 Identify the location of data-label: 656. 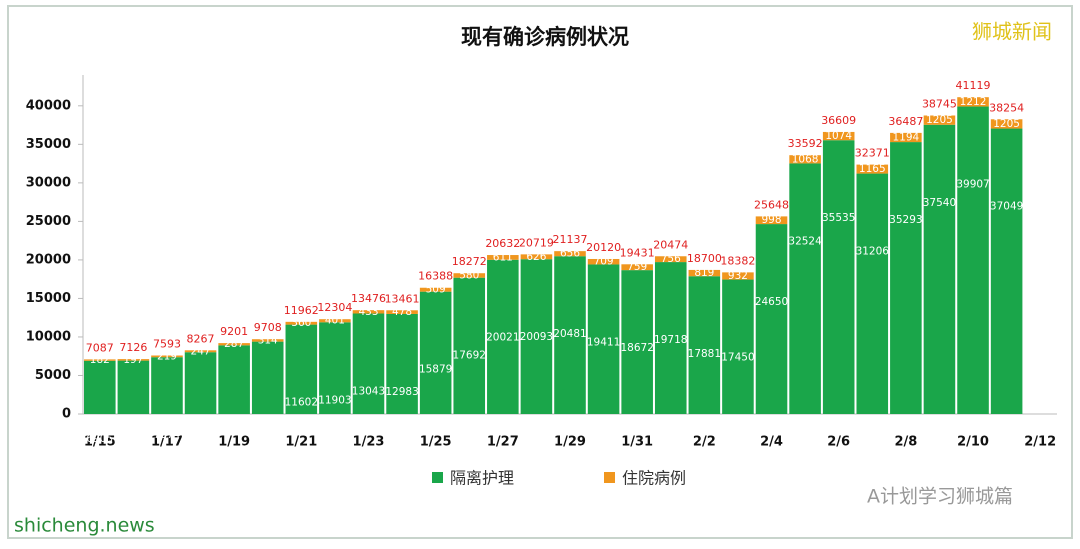
(570, 254).